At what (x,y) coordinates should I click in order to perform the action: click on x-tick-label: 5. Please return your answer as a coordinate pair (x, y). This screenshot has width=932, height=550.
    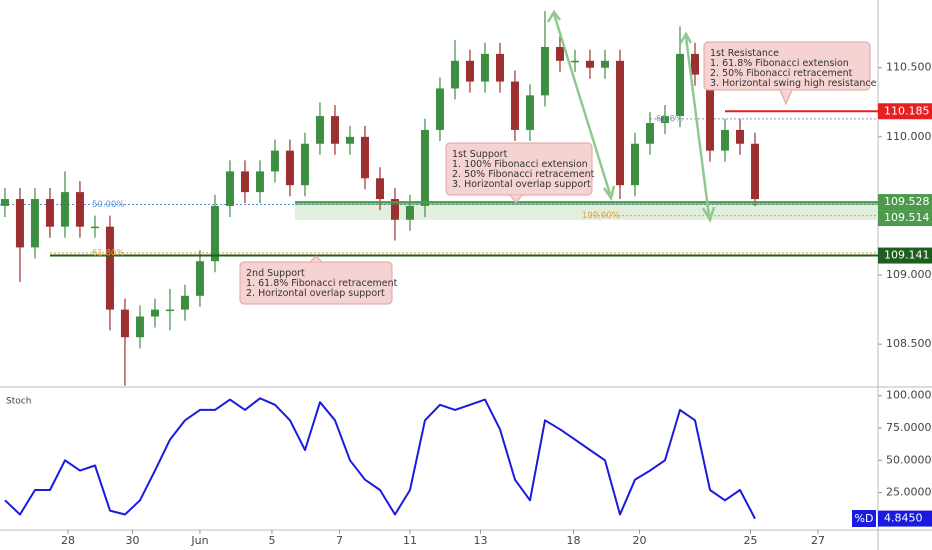
    Looking at the image, I should click on (271, 540).